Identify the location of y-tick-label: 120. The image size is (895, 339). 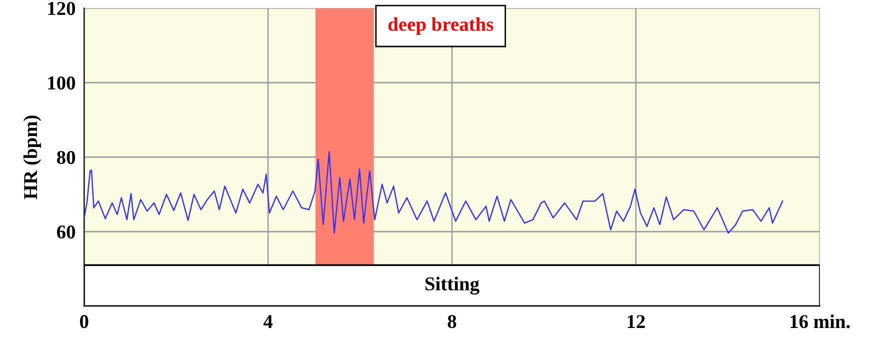
(62, 9).